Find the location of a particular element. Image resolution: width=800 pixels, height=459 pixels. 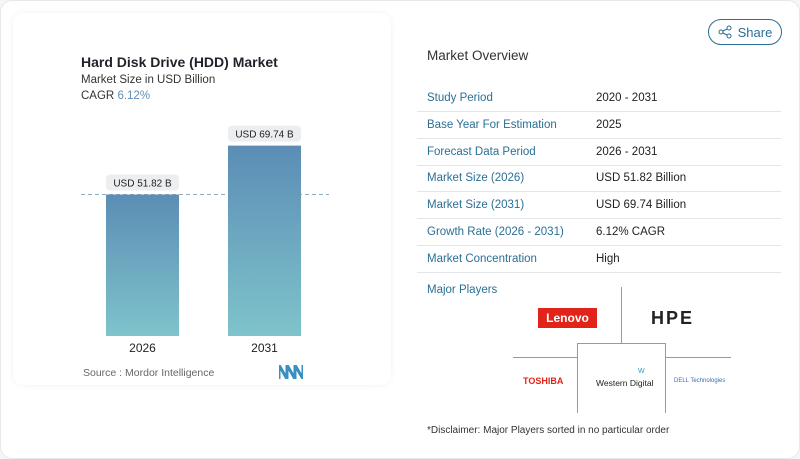

lenovo-logo: Lenovo is located at coordinates (567, 318).